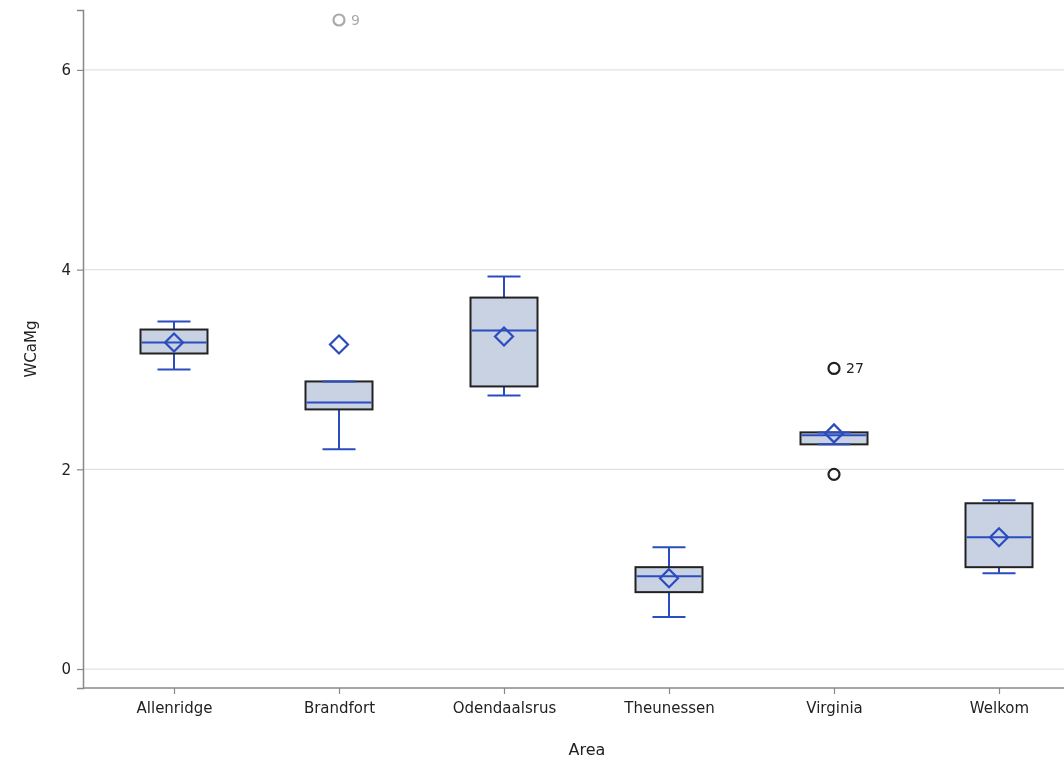  I want to click on x-tick-label: Allenridge, so click(174, 707).